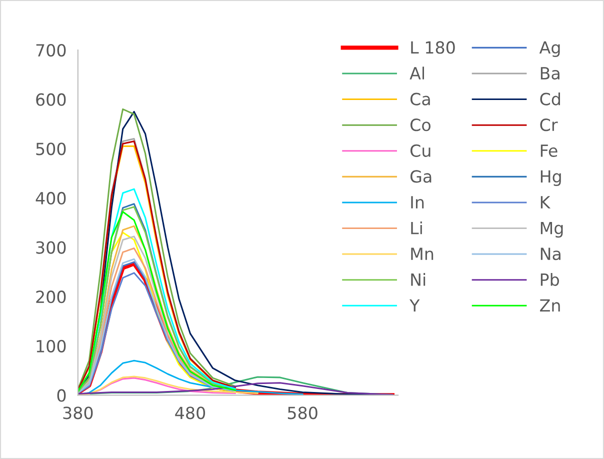 The height and width of the screenshot is (459, 604). What do you see at coordinates (549, 49) in the screenshot?
I see `legend-label: Ag` at bounding box center [549, 49].